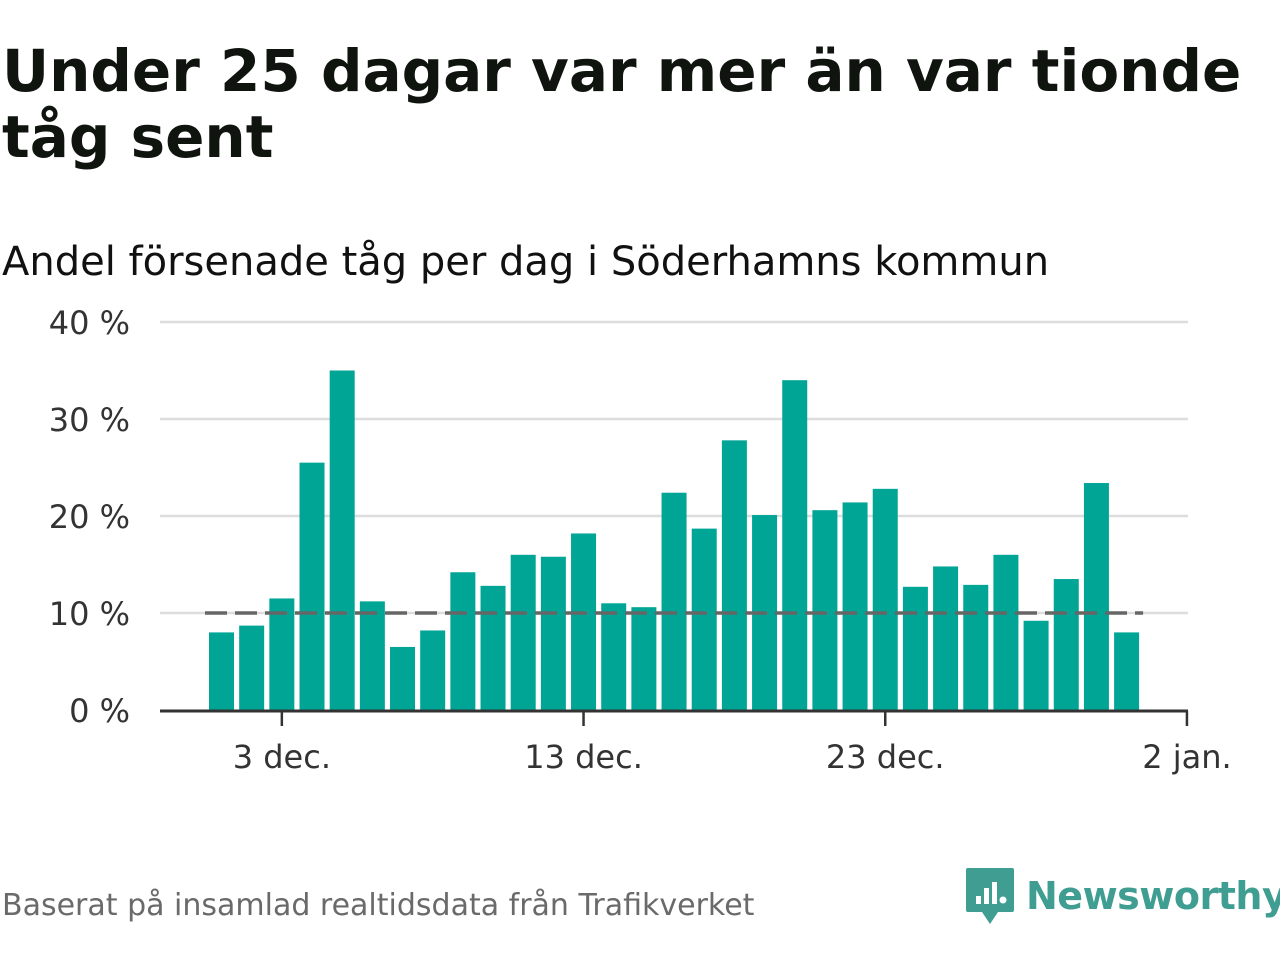  What do you see at coordinates (89, 420) in the screenshot?
I see `y-tick-label: 30 %` at bounding box center [89, 420].